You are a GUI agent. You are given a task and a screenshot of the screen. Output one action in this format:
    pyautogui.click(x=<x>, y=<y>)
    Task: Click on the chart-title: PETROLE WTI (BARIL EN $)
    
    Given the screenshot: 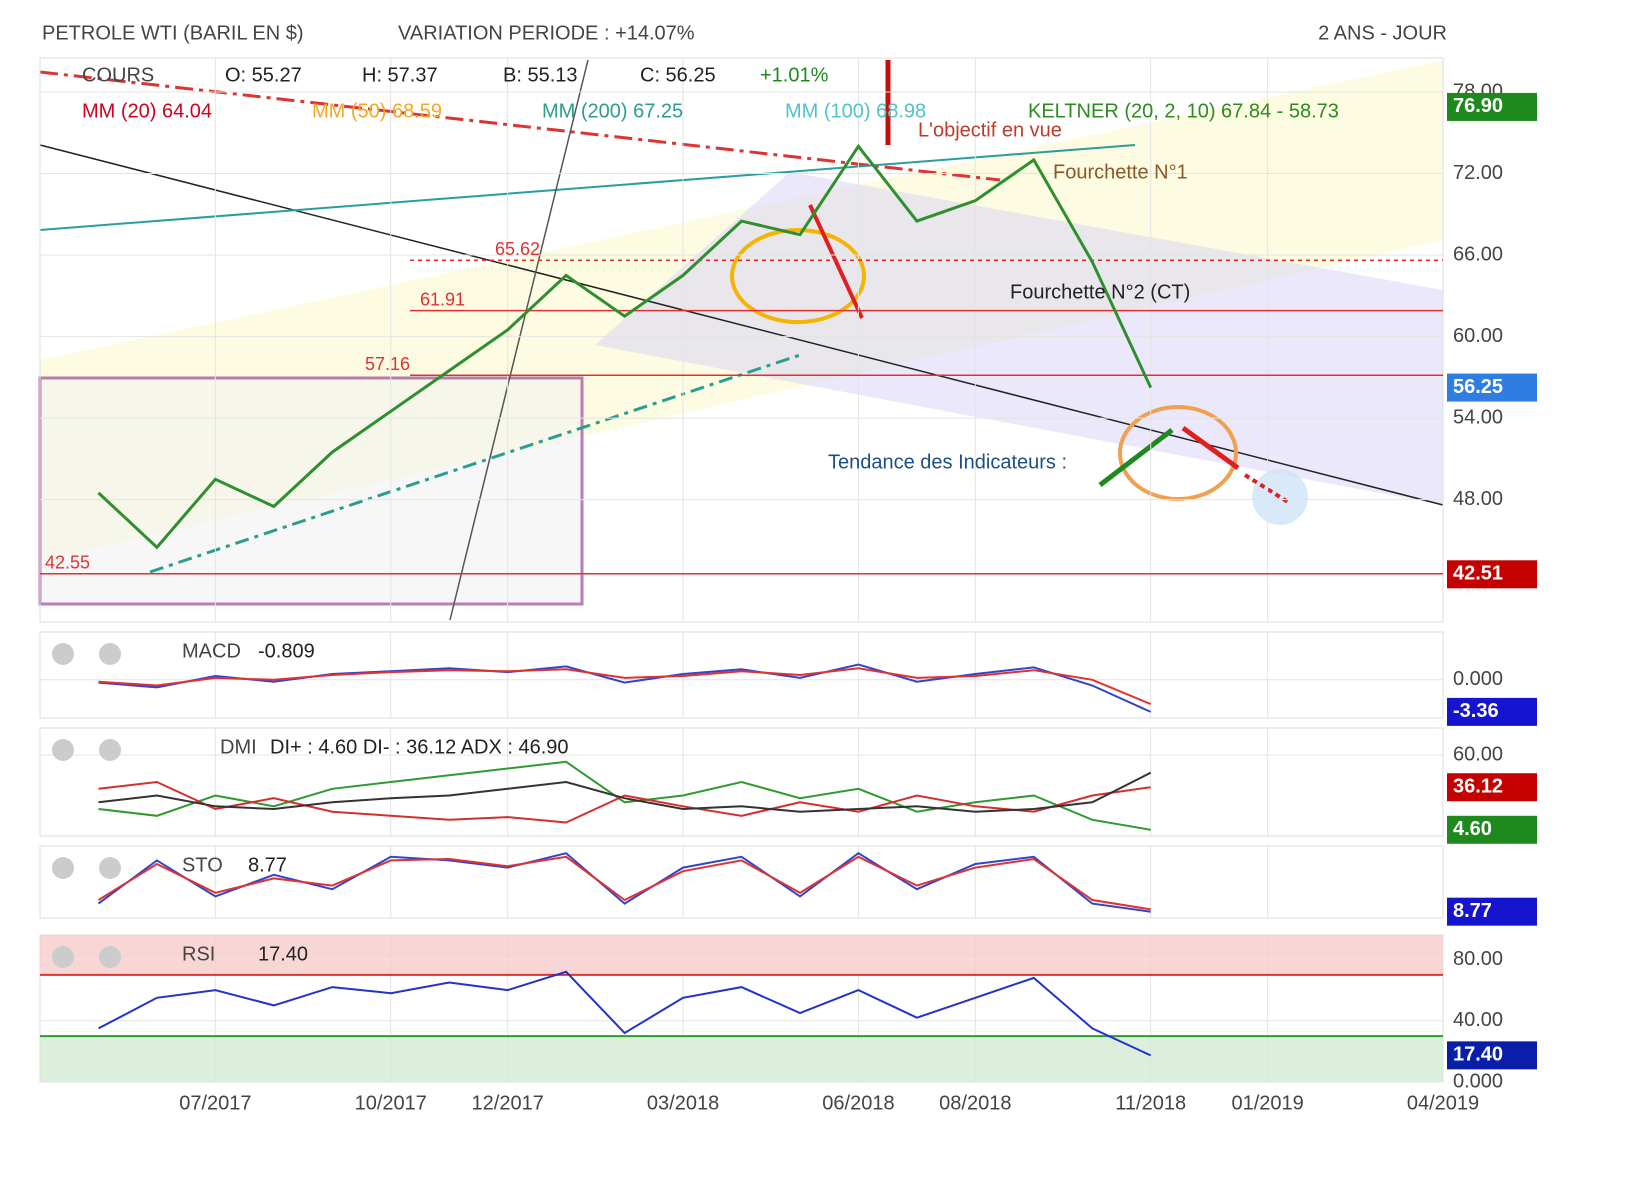 What is the action you would take?
    pyautogui.click(x=173, y=33)
    